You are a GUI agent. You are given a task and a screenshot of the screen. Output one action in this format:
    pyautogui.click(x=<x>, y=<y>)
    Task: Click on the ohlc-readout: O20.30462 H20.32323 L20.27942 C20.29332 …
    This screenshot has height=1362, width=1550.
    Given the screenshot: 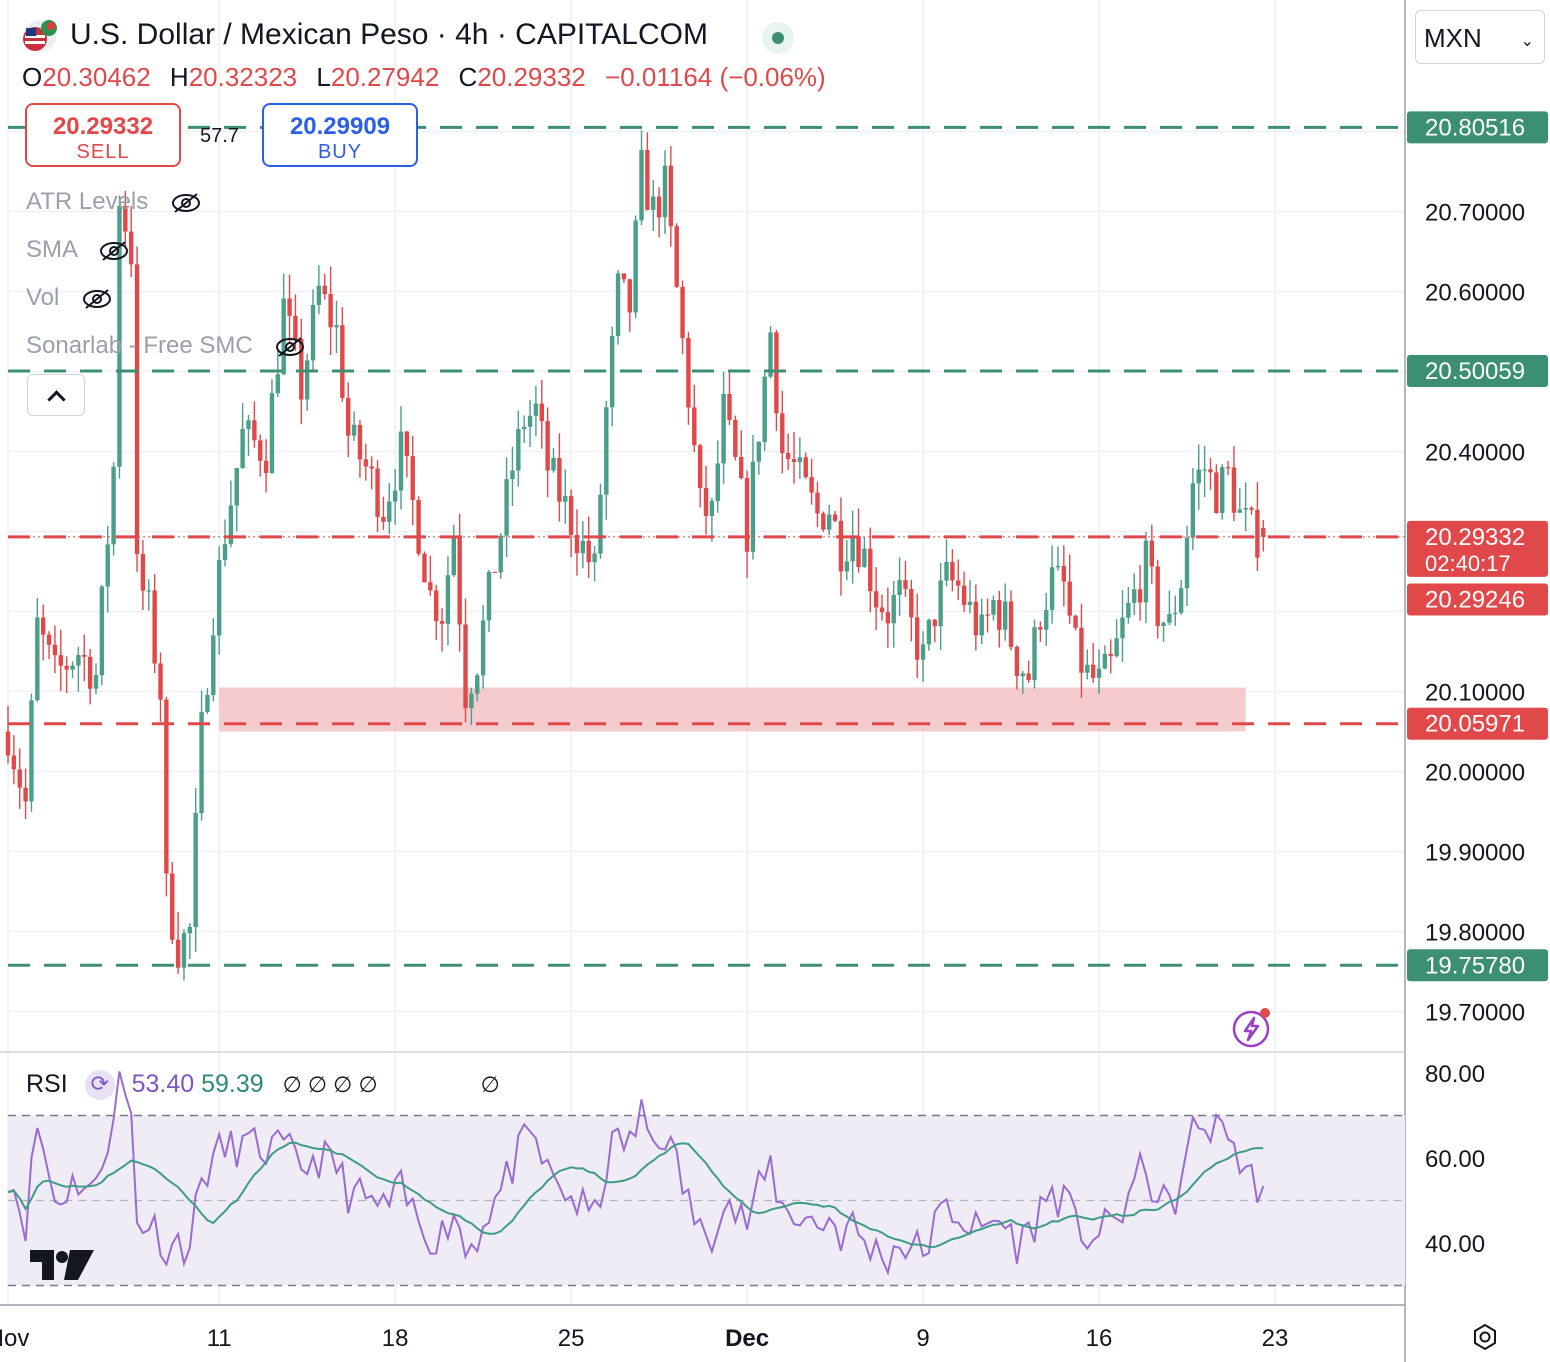 What is the action you would take?
    pyautogui.click(x=430, y=77)
    